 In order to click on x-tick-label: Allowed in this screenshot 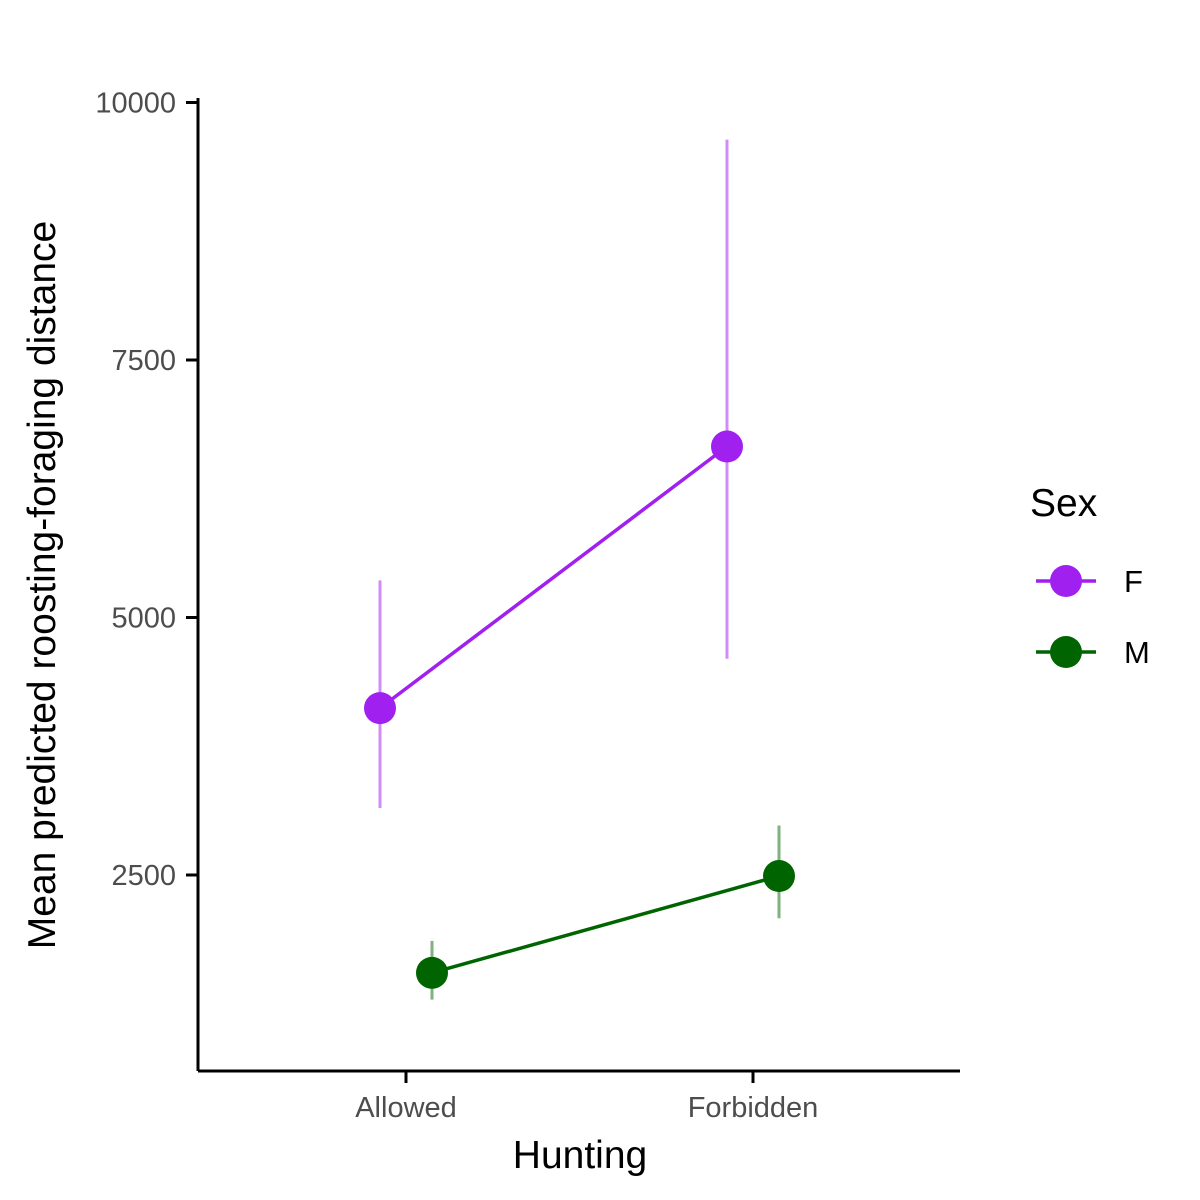, I will do `click(406, 1108)`.